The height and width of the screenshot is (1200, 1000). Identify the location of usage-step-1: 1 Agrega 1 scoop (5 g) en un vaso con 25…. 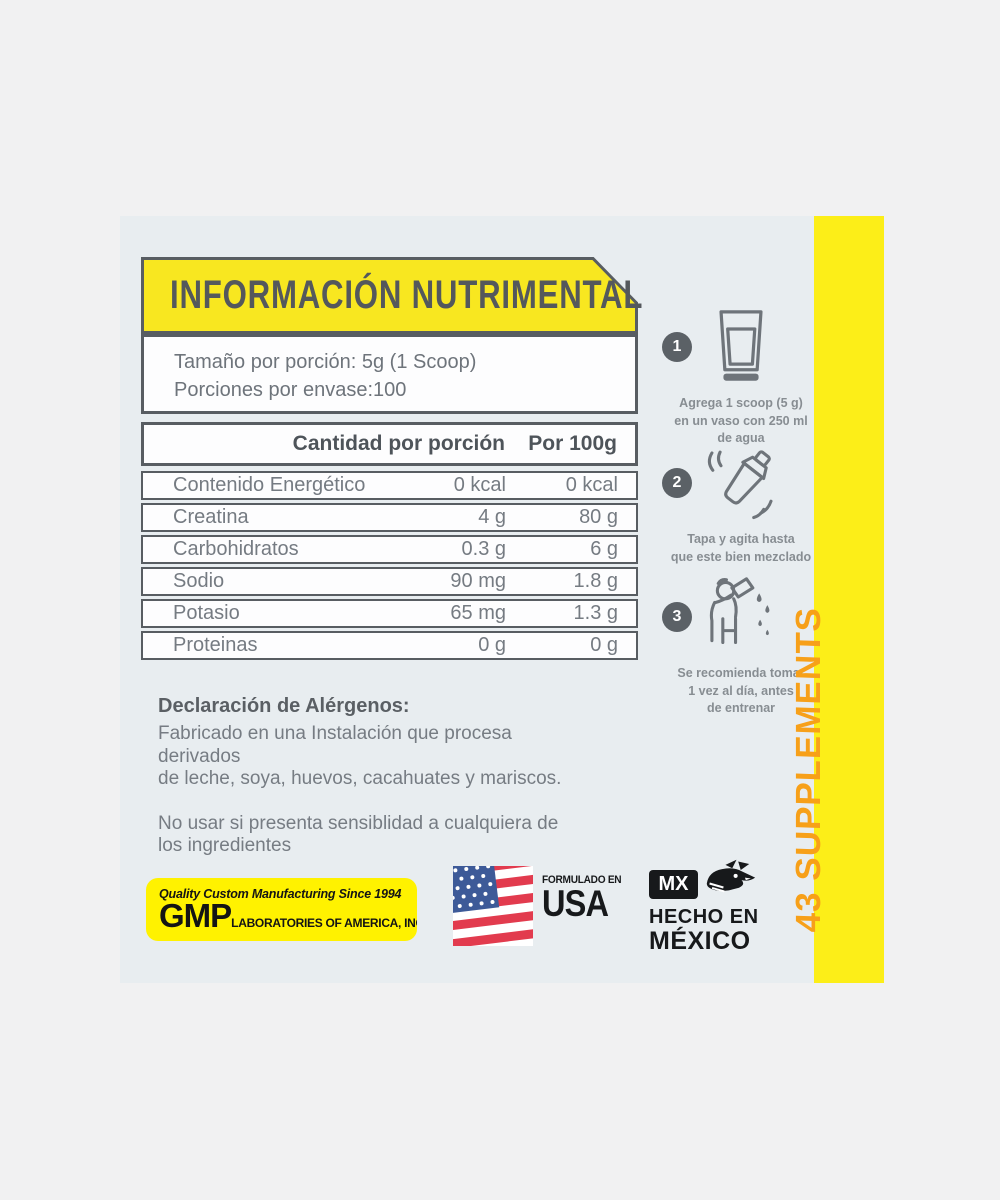
(741, 378).